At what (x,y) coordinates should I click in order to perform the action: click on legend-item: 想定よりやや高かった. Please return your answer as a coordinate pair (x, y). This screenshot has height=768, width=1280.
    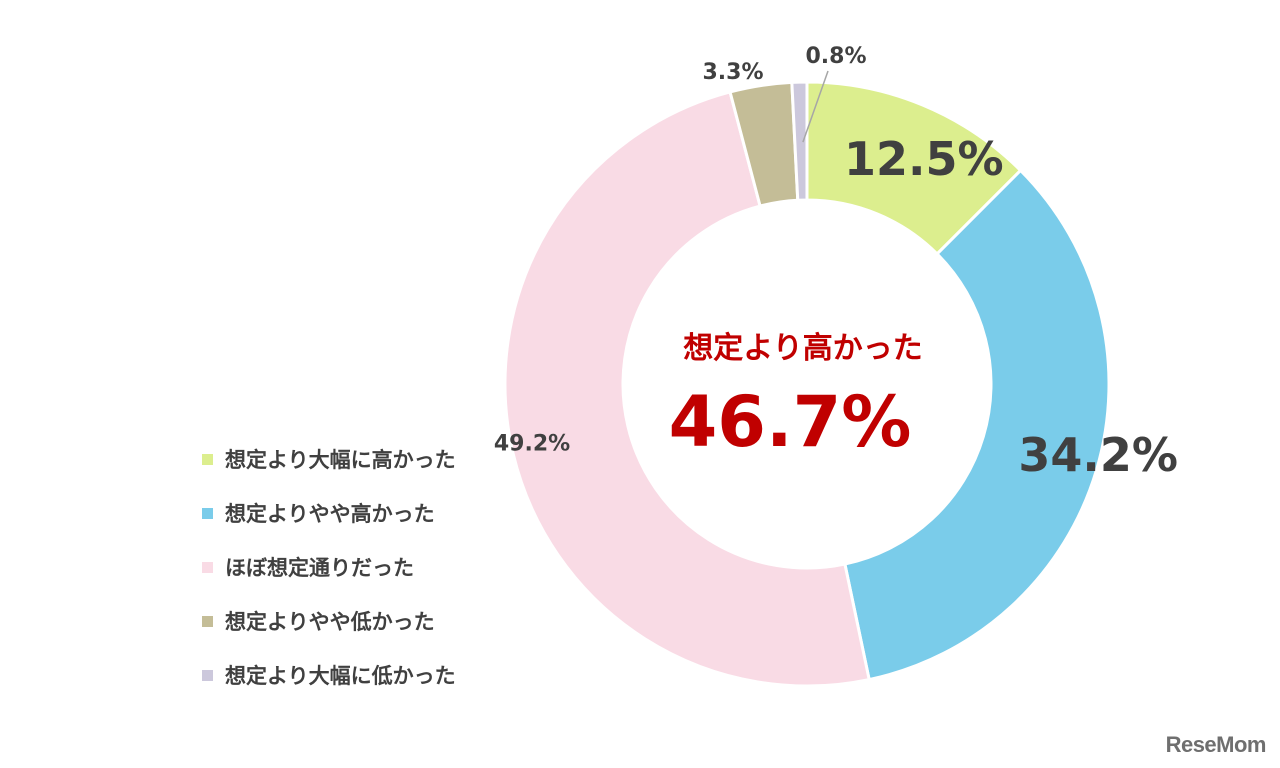
    Looking at the image, I should click on (362, 513).